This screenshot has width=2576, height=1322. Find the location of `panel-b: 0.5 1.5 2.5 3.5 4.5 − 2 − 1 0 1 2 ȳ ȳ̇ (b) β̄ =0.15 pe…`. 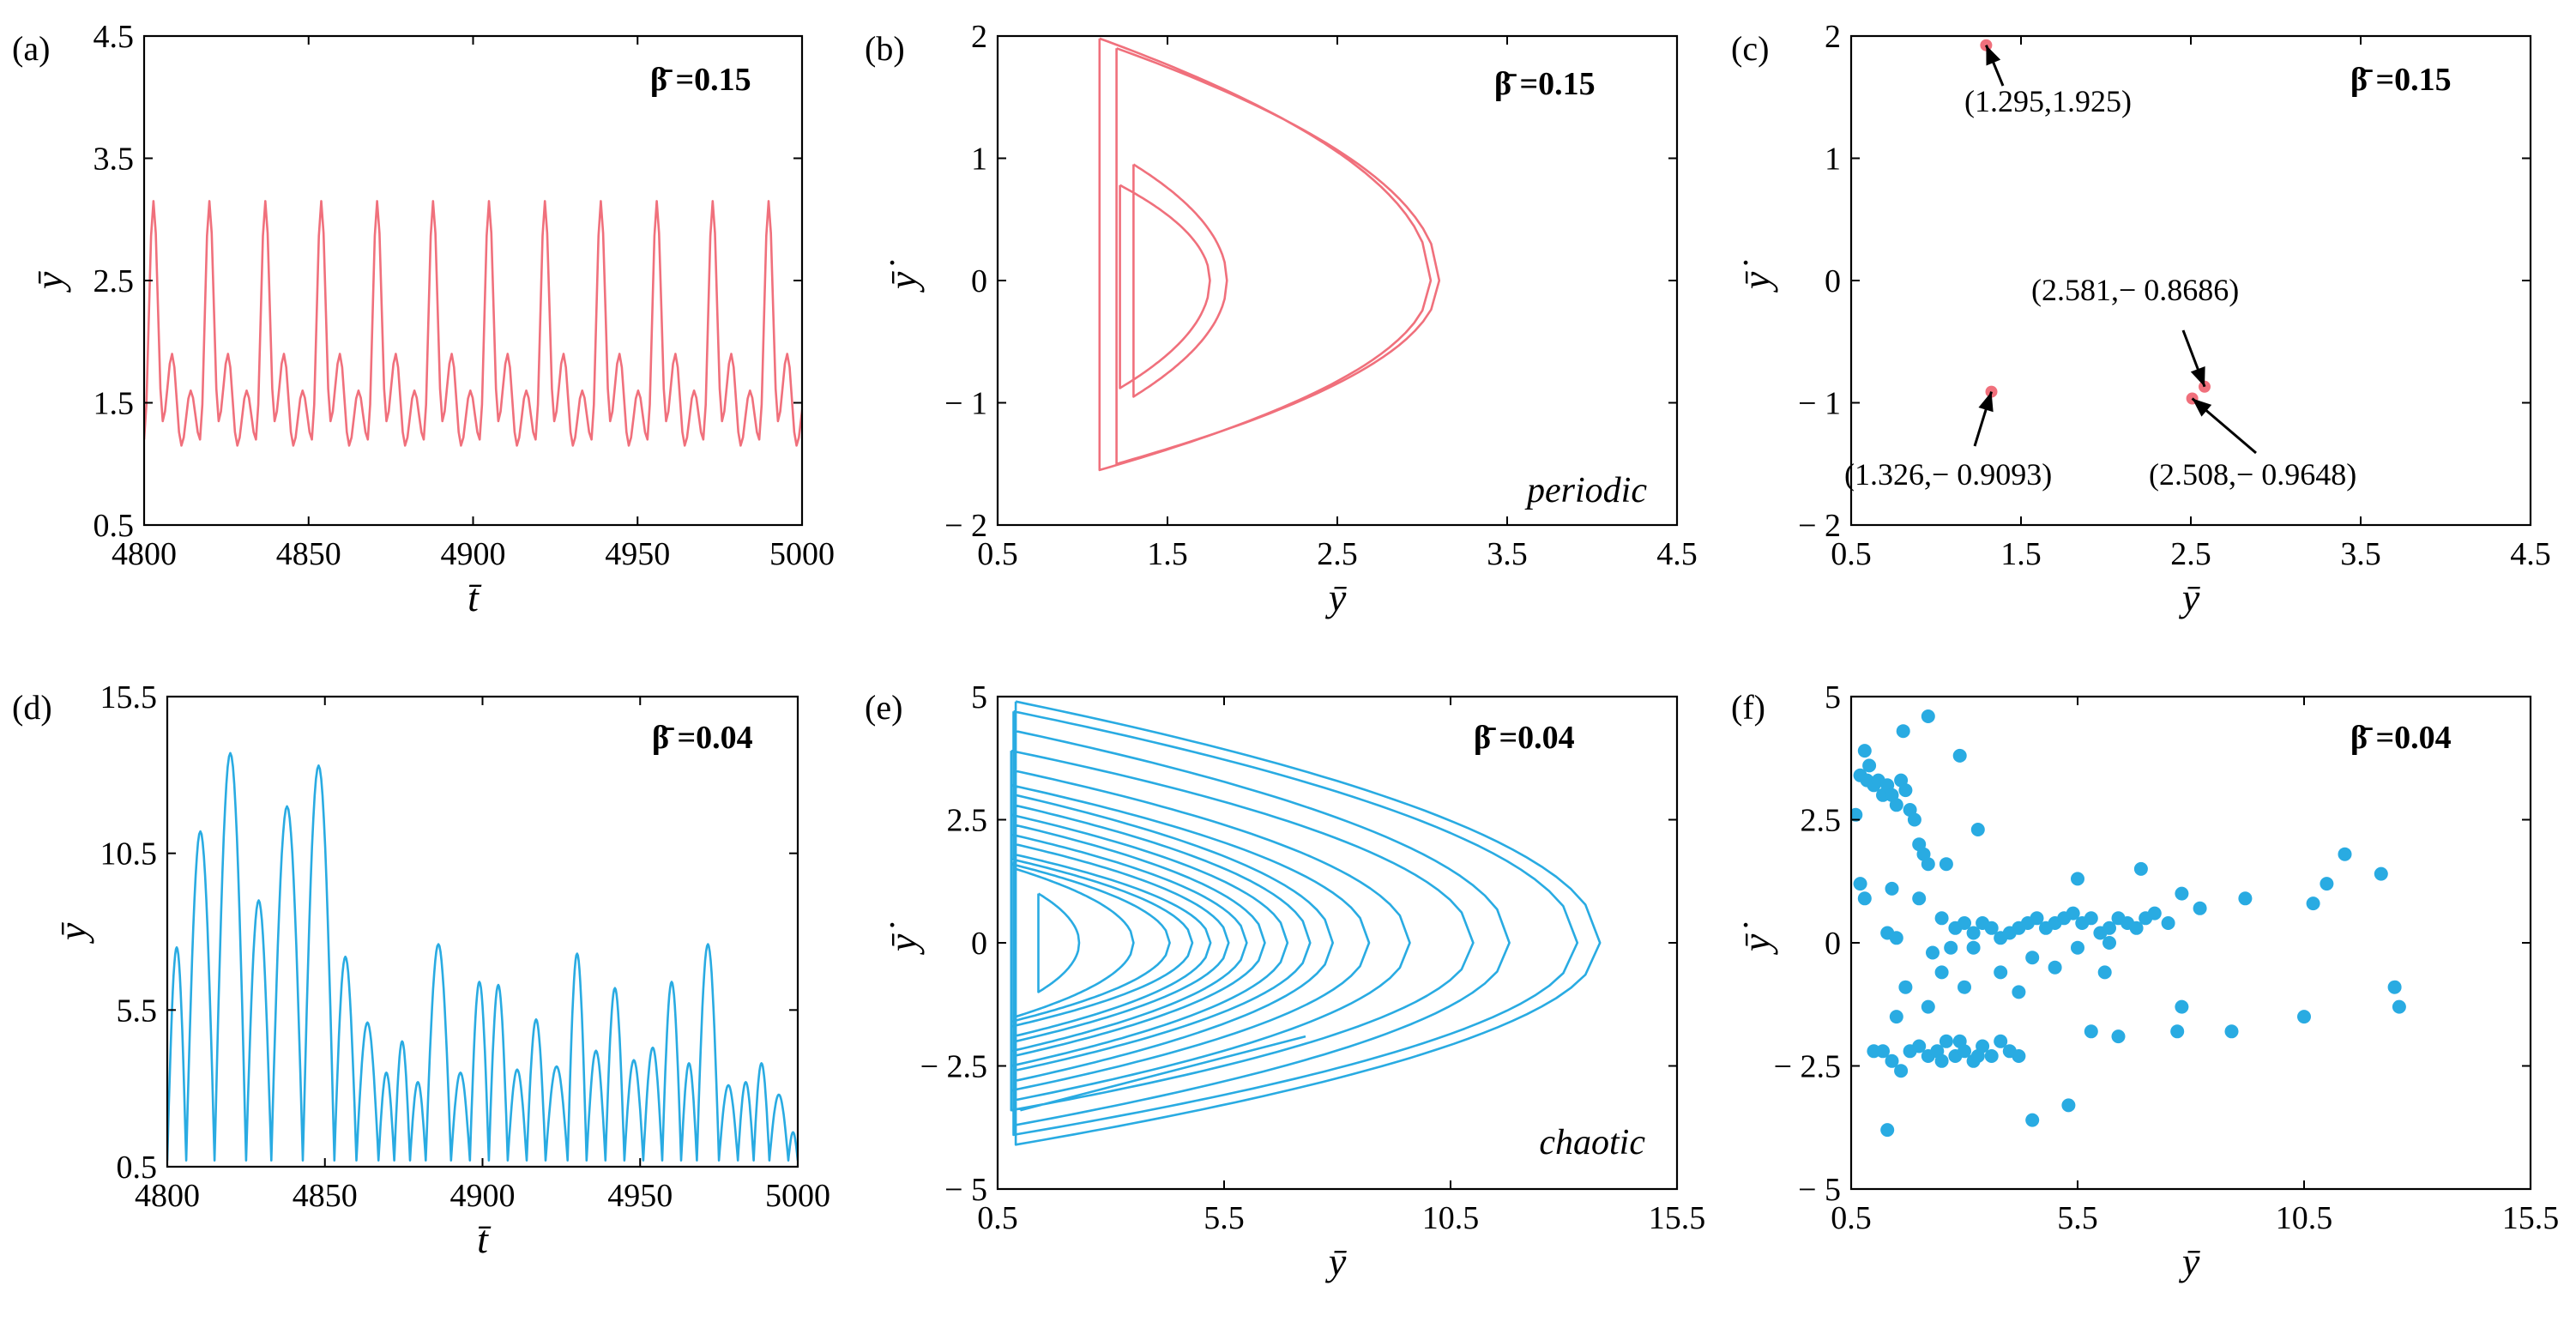

panel-b: 0.5 1.5 2.5 3.5 4.5 − 2 − 1 0 1 2 ȳ ȳ̇ (b) β̄ =0.15 pe… is located at coordinates (1281, 319).